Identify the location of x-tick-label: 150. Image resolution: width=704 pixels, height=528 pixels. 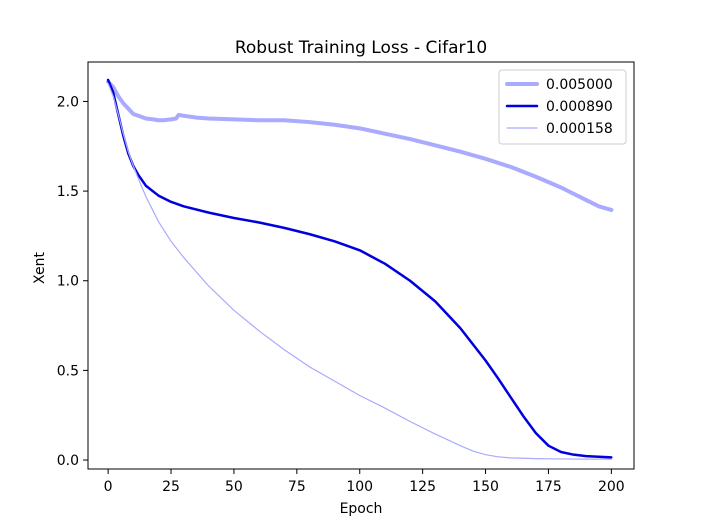
(485, 487).